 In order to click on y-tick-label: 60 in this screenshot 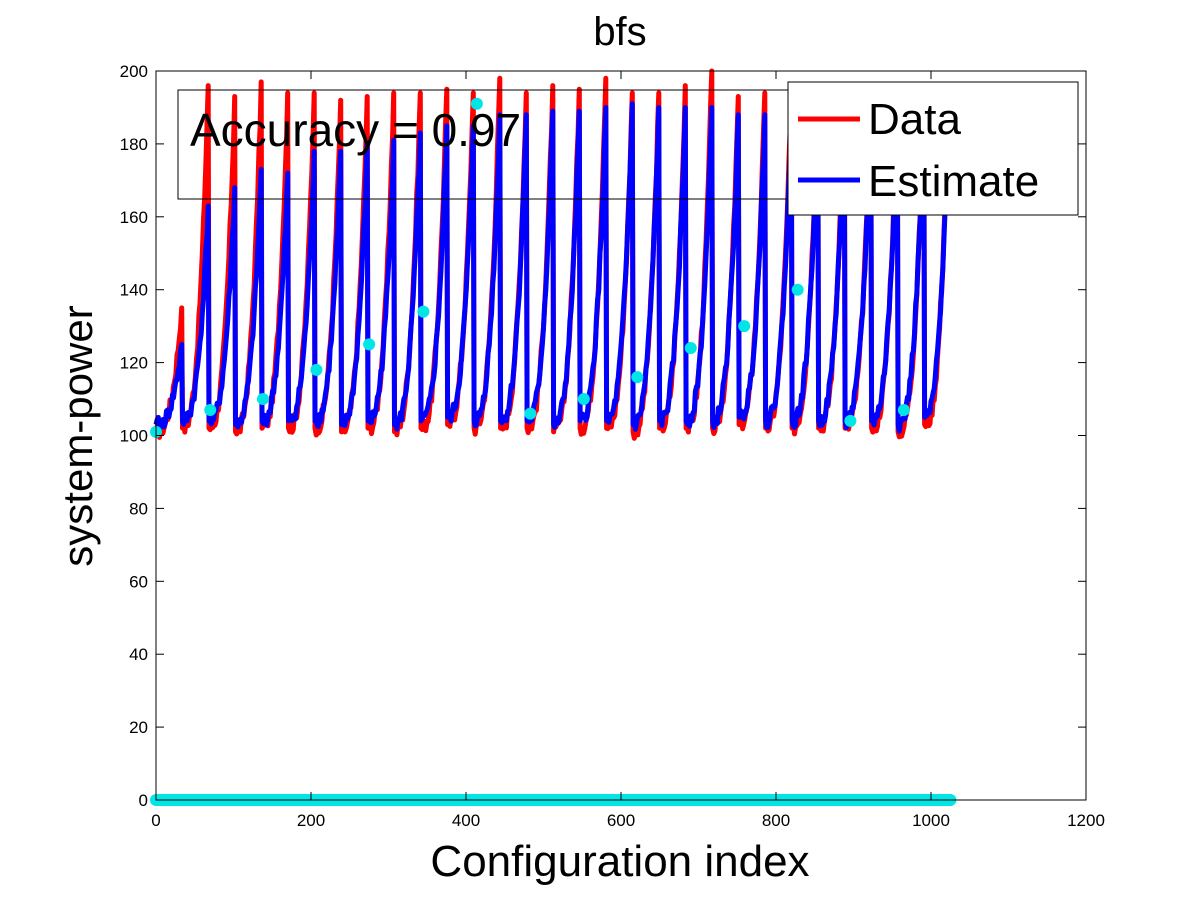, I will do `click(138, 581)`.